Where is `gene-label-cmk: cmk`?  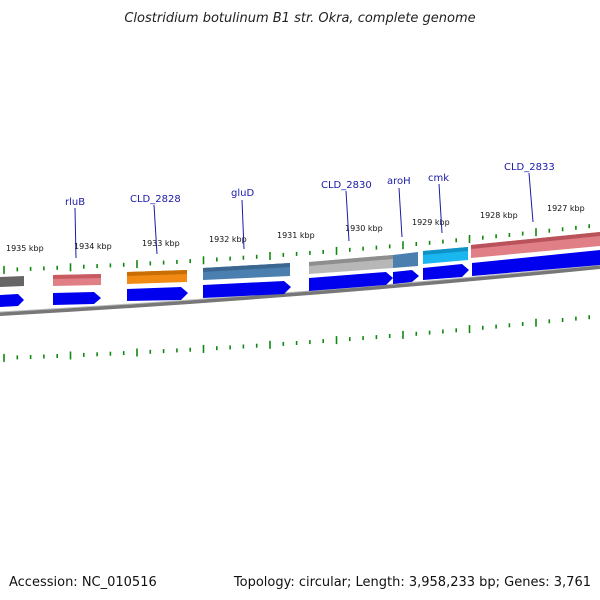
gene-label-cmk: cmk is located at coordinates (438, 178).